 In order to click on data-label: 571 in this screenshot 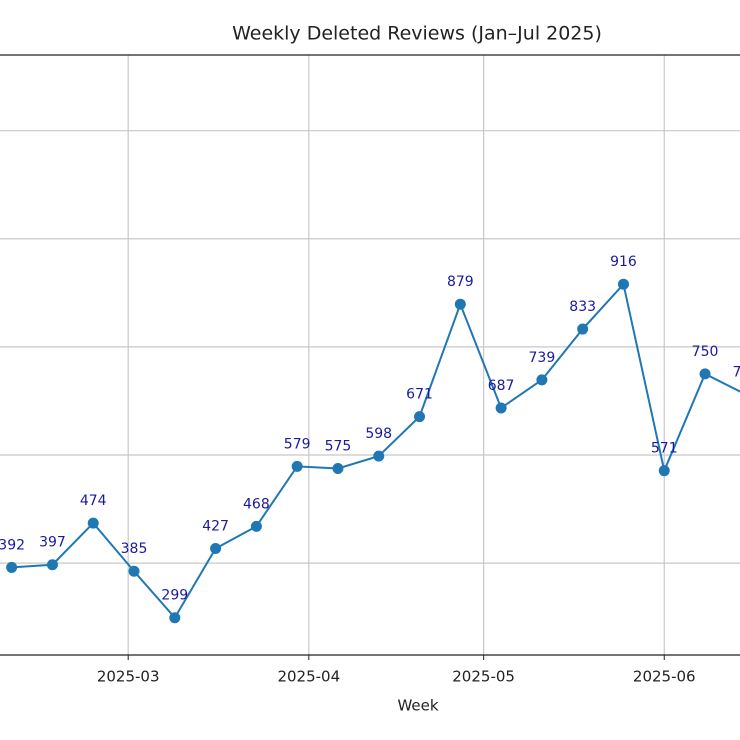, I will do `click(664, 449)`.